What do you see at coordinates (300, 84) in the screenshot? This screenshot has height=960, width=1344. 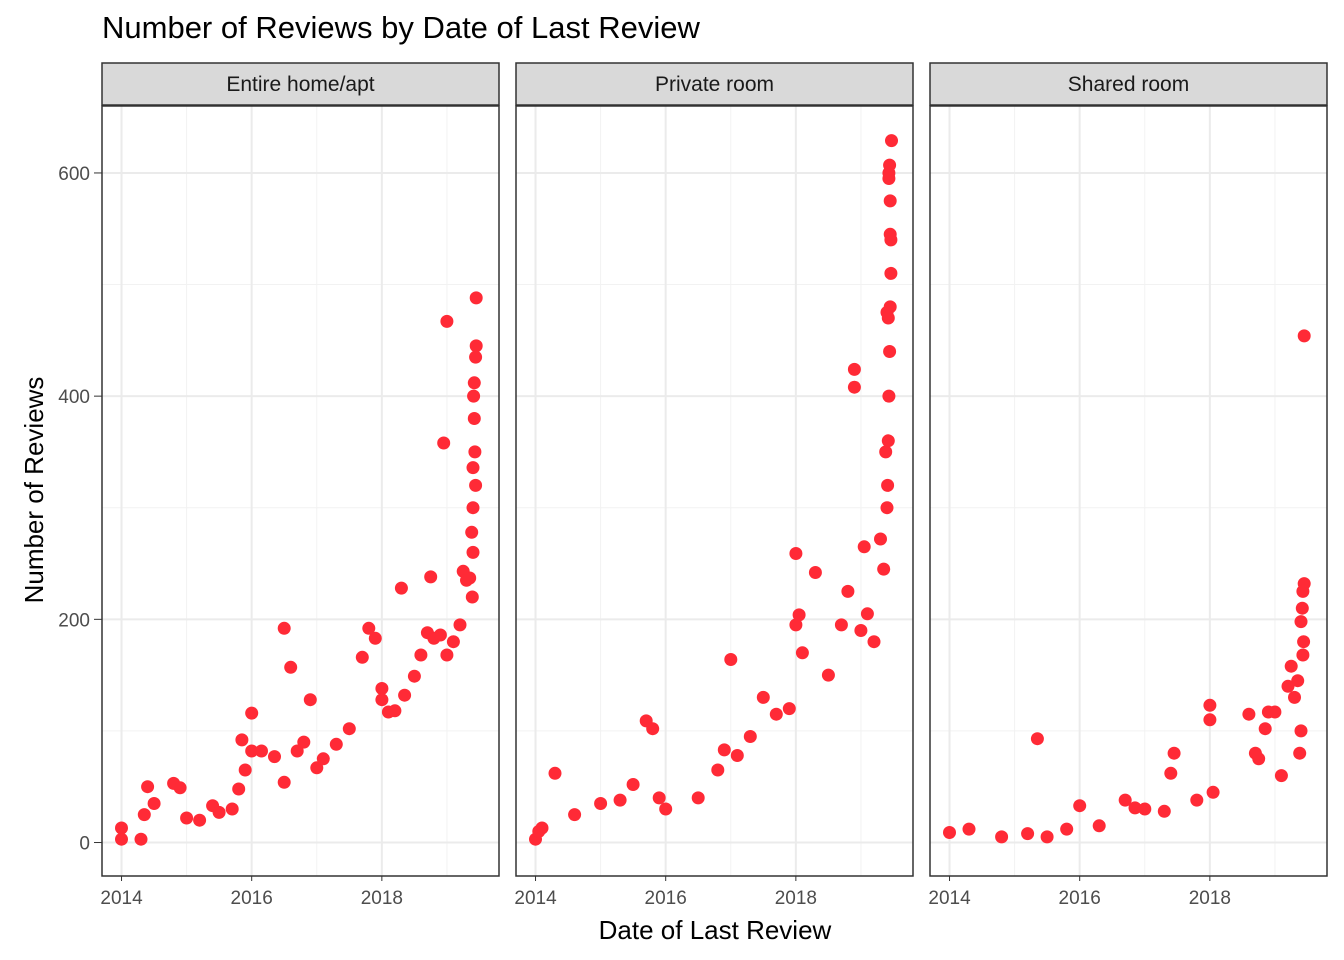 I see `facet-strip-label: Entire home/apt` at bounding box center [300, 84].